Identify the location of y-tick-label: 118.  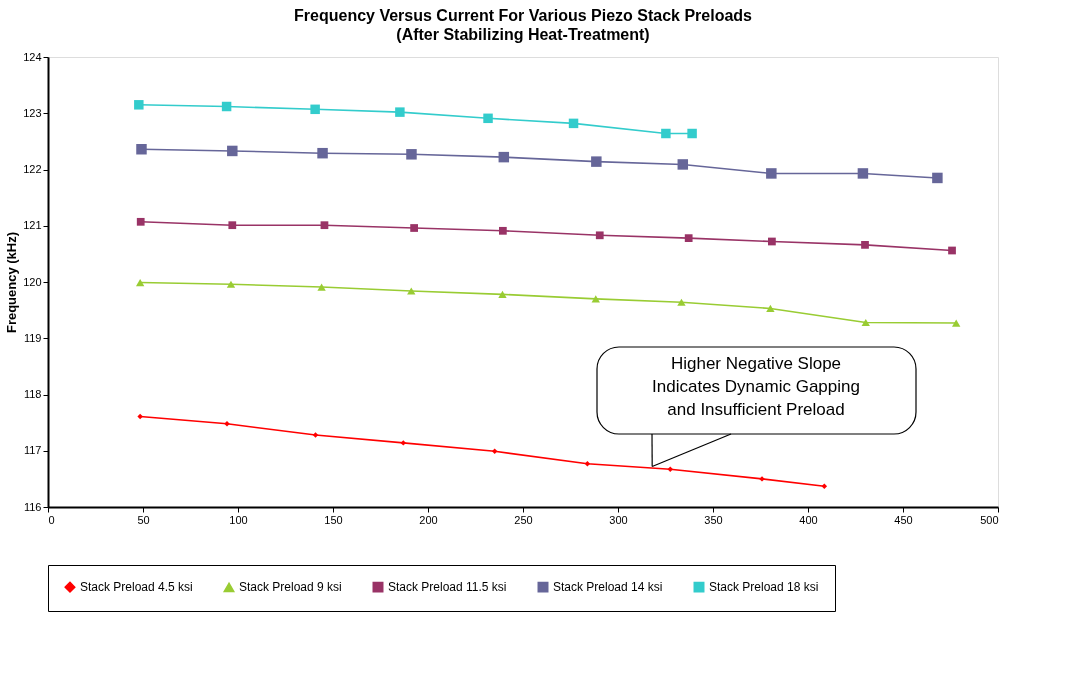
(32, 394).